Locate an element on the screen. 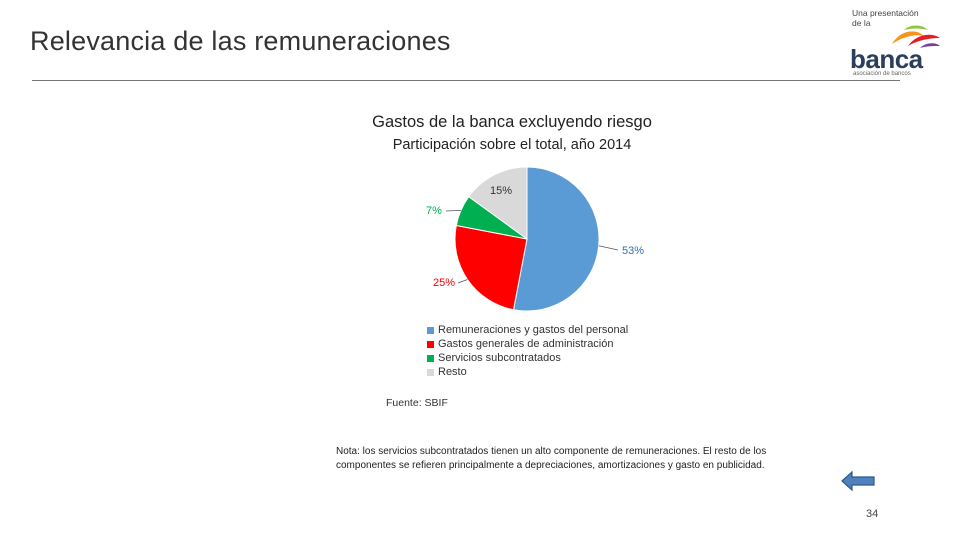  legend-item: Resto is located at coordinates (527, 372).